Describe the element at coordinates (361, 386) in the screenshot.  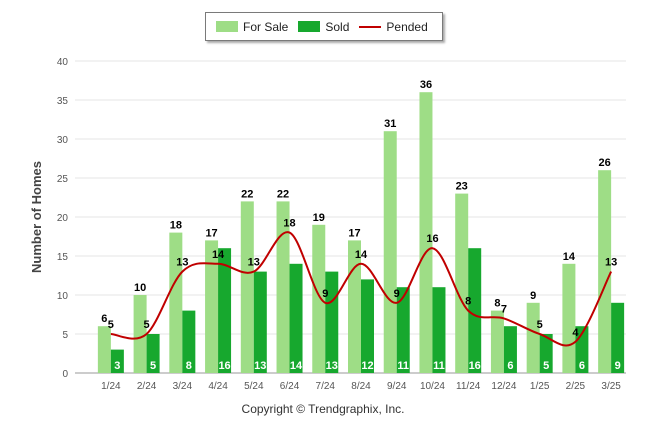
I see `x-tick-label: 8/24` at that location.